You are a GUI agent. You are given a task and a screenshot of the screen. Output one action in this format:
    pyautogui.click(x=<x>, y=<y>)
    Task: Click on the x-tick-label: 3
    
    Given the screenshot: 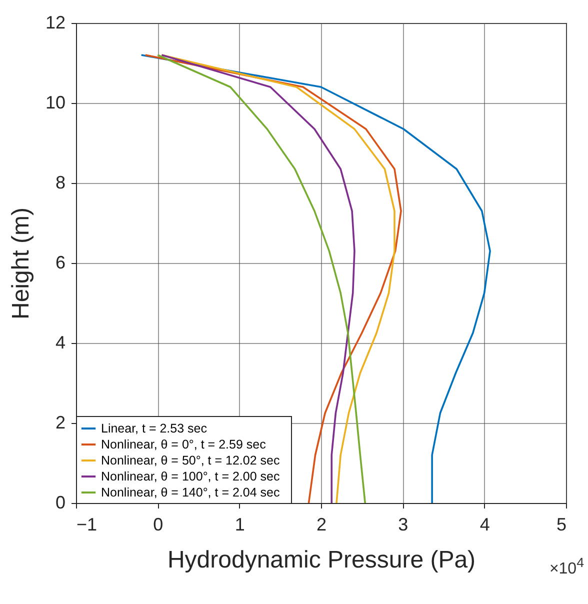 What is the action you would take?
    pyautogui.click(x=403, y=524)
    